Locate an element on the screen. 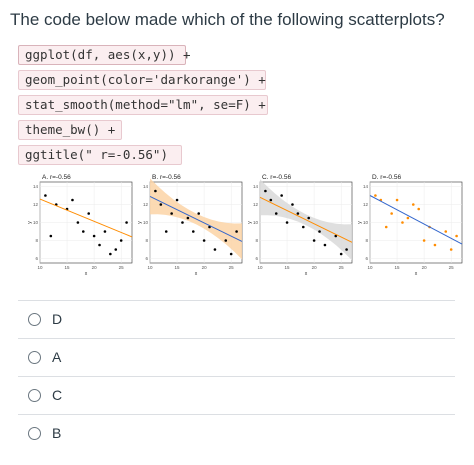 Image resolution: width=474 pixels, height=465 pixels. answer-option-d: D is located at coordinates (236, 318).